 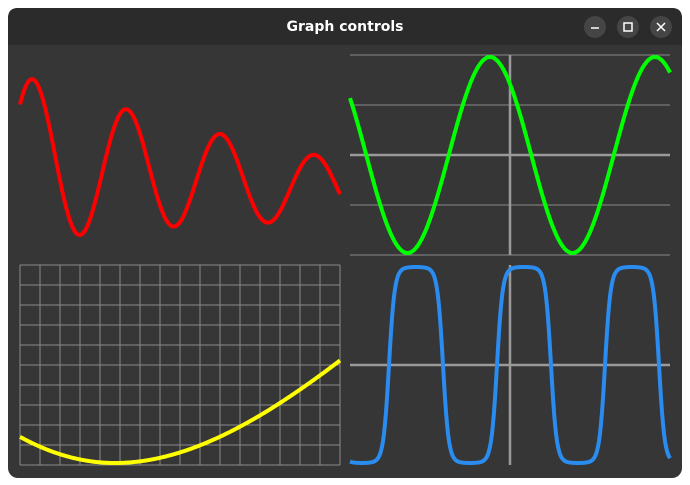 I want to click on minimize-button, so click(x=595, y=27).